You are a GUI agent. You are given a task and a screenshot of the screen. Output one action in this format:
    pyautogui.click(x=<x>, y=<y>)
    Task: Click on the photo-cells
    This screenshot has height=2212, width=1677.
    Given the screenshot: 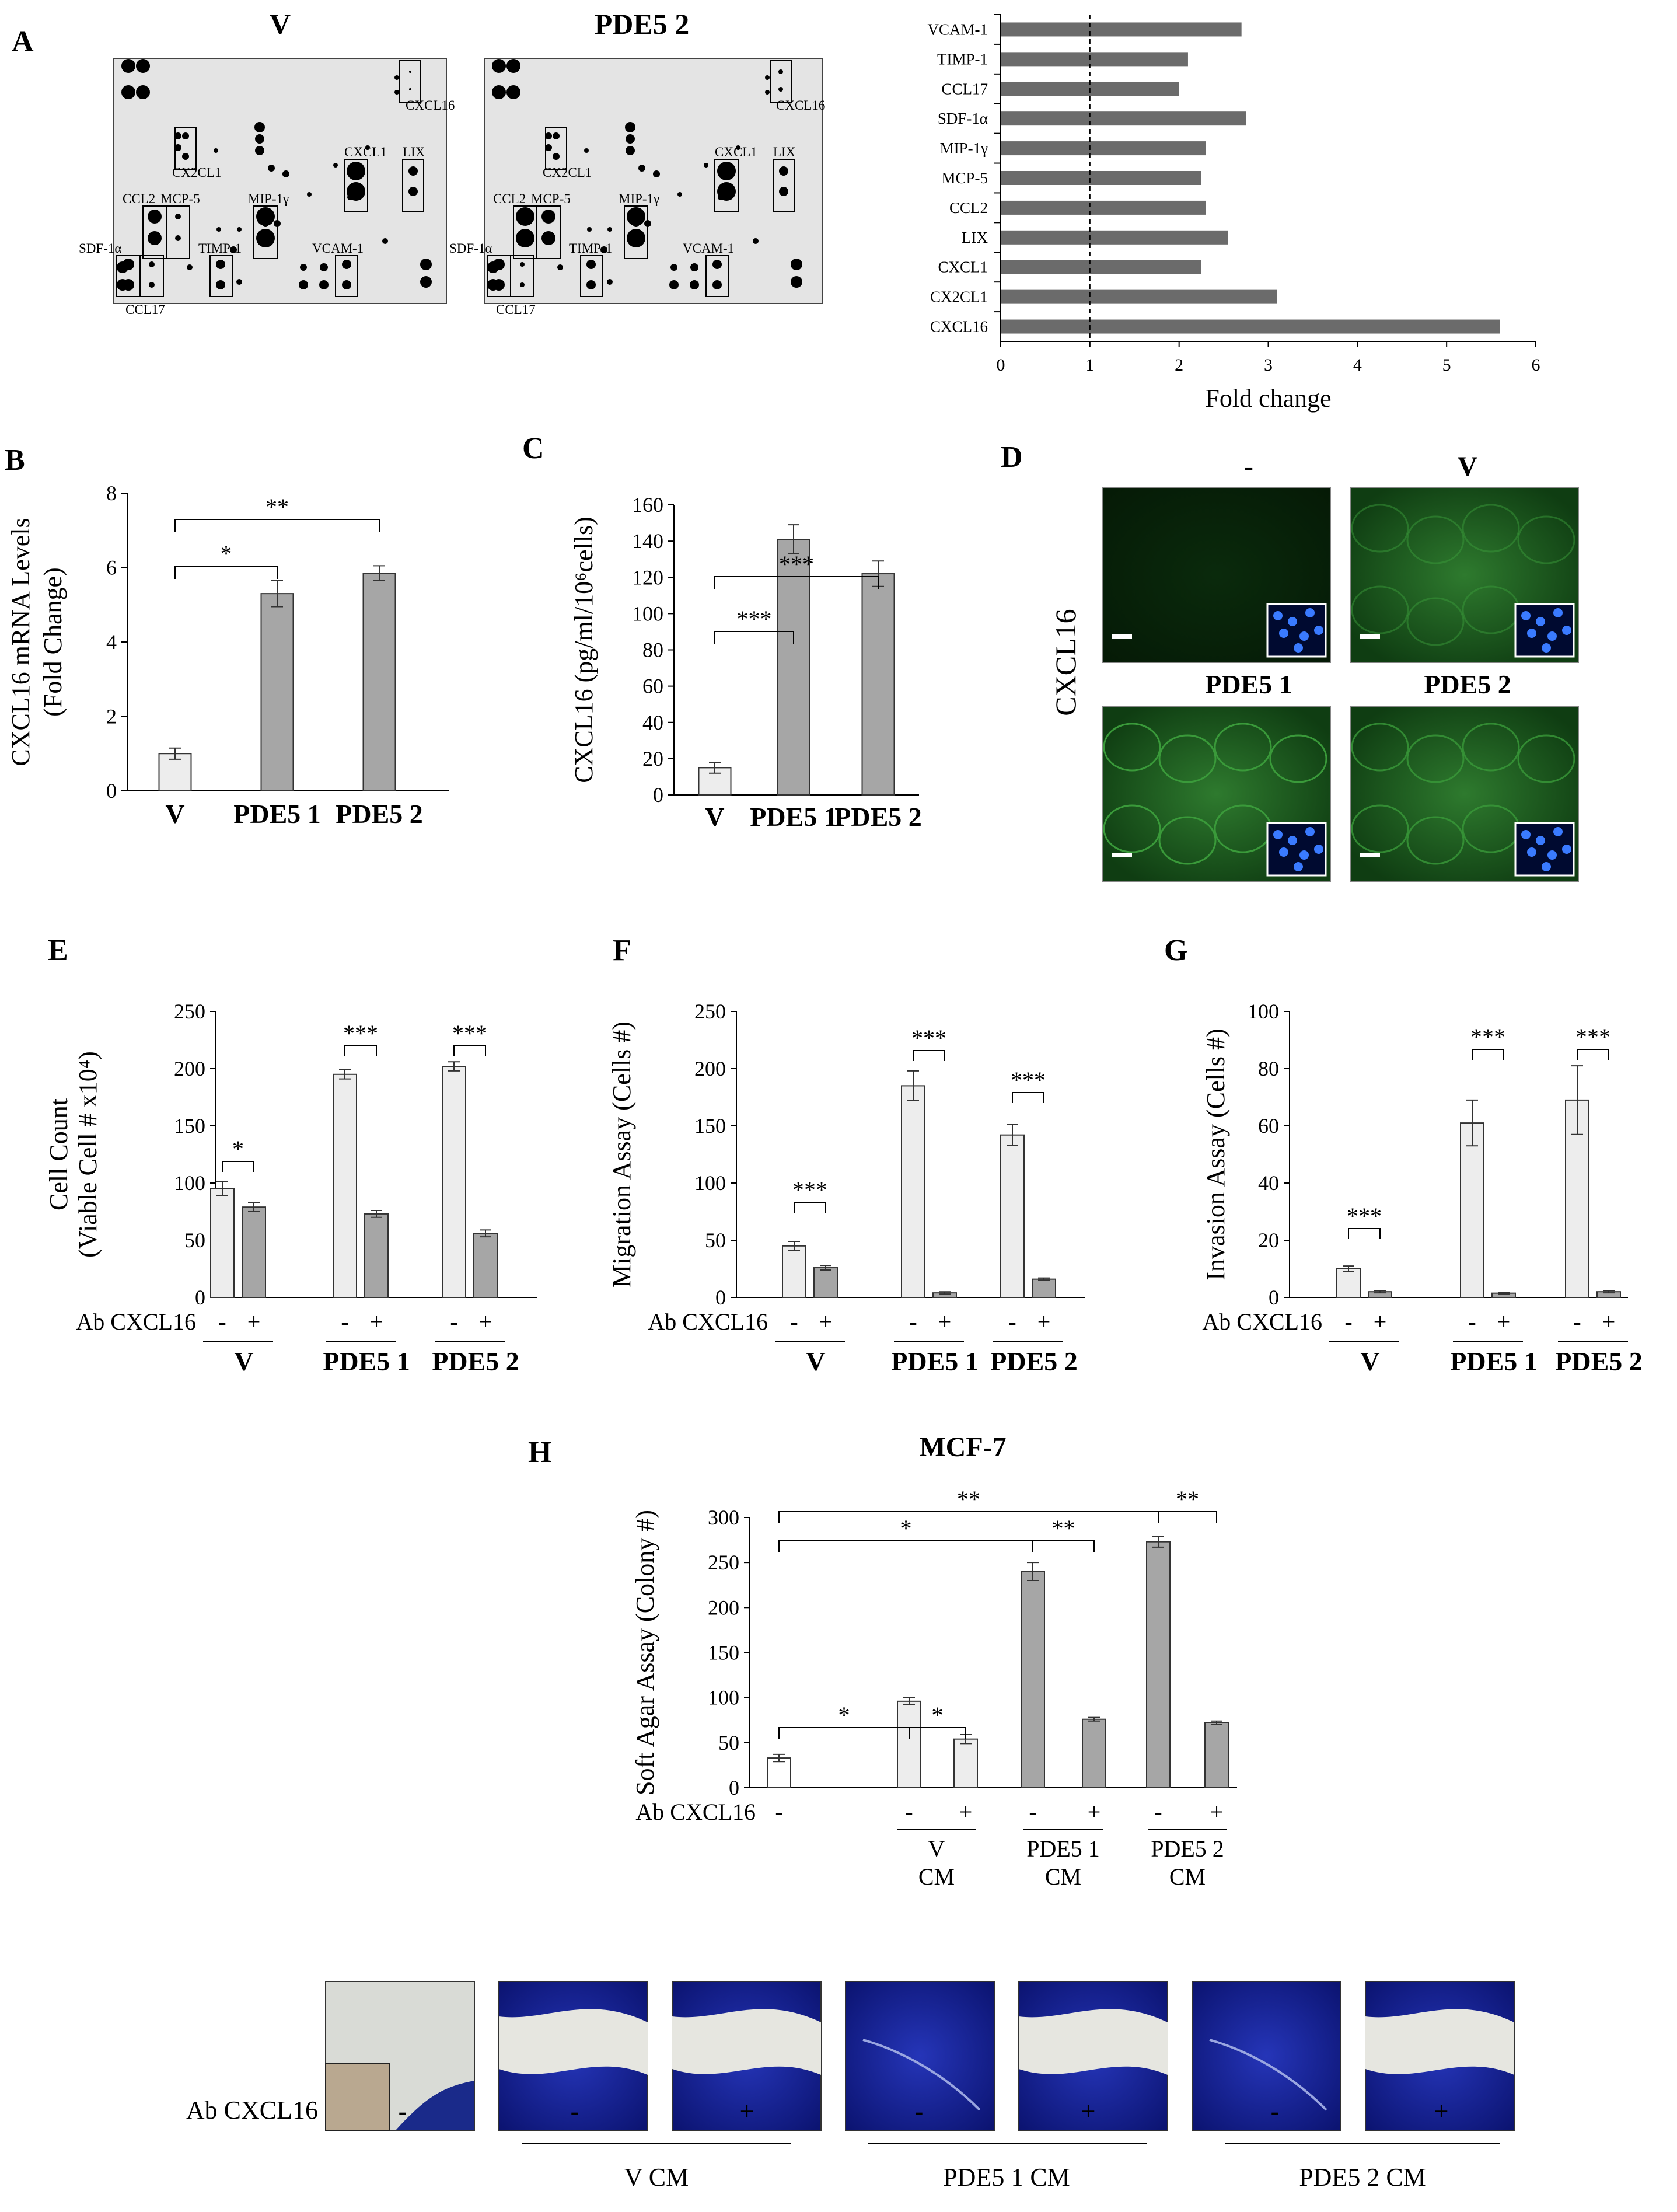 What is the action you would take?
    pyautogui.click(x=920, y=2056)
    